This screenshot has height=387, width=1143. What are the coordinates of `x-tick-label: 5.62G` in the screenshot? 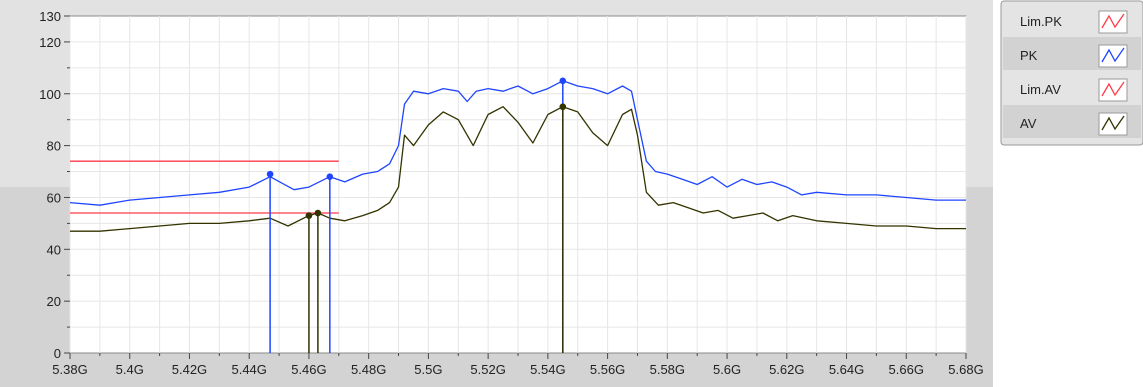 It's located at (786, 369).